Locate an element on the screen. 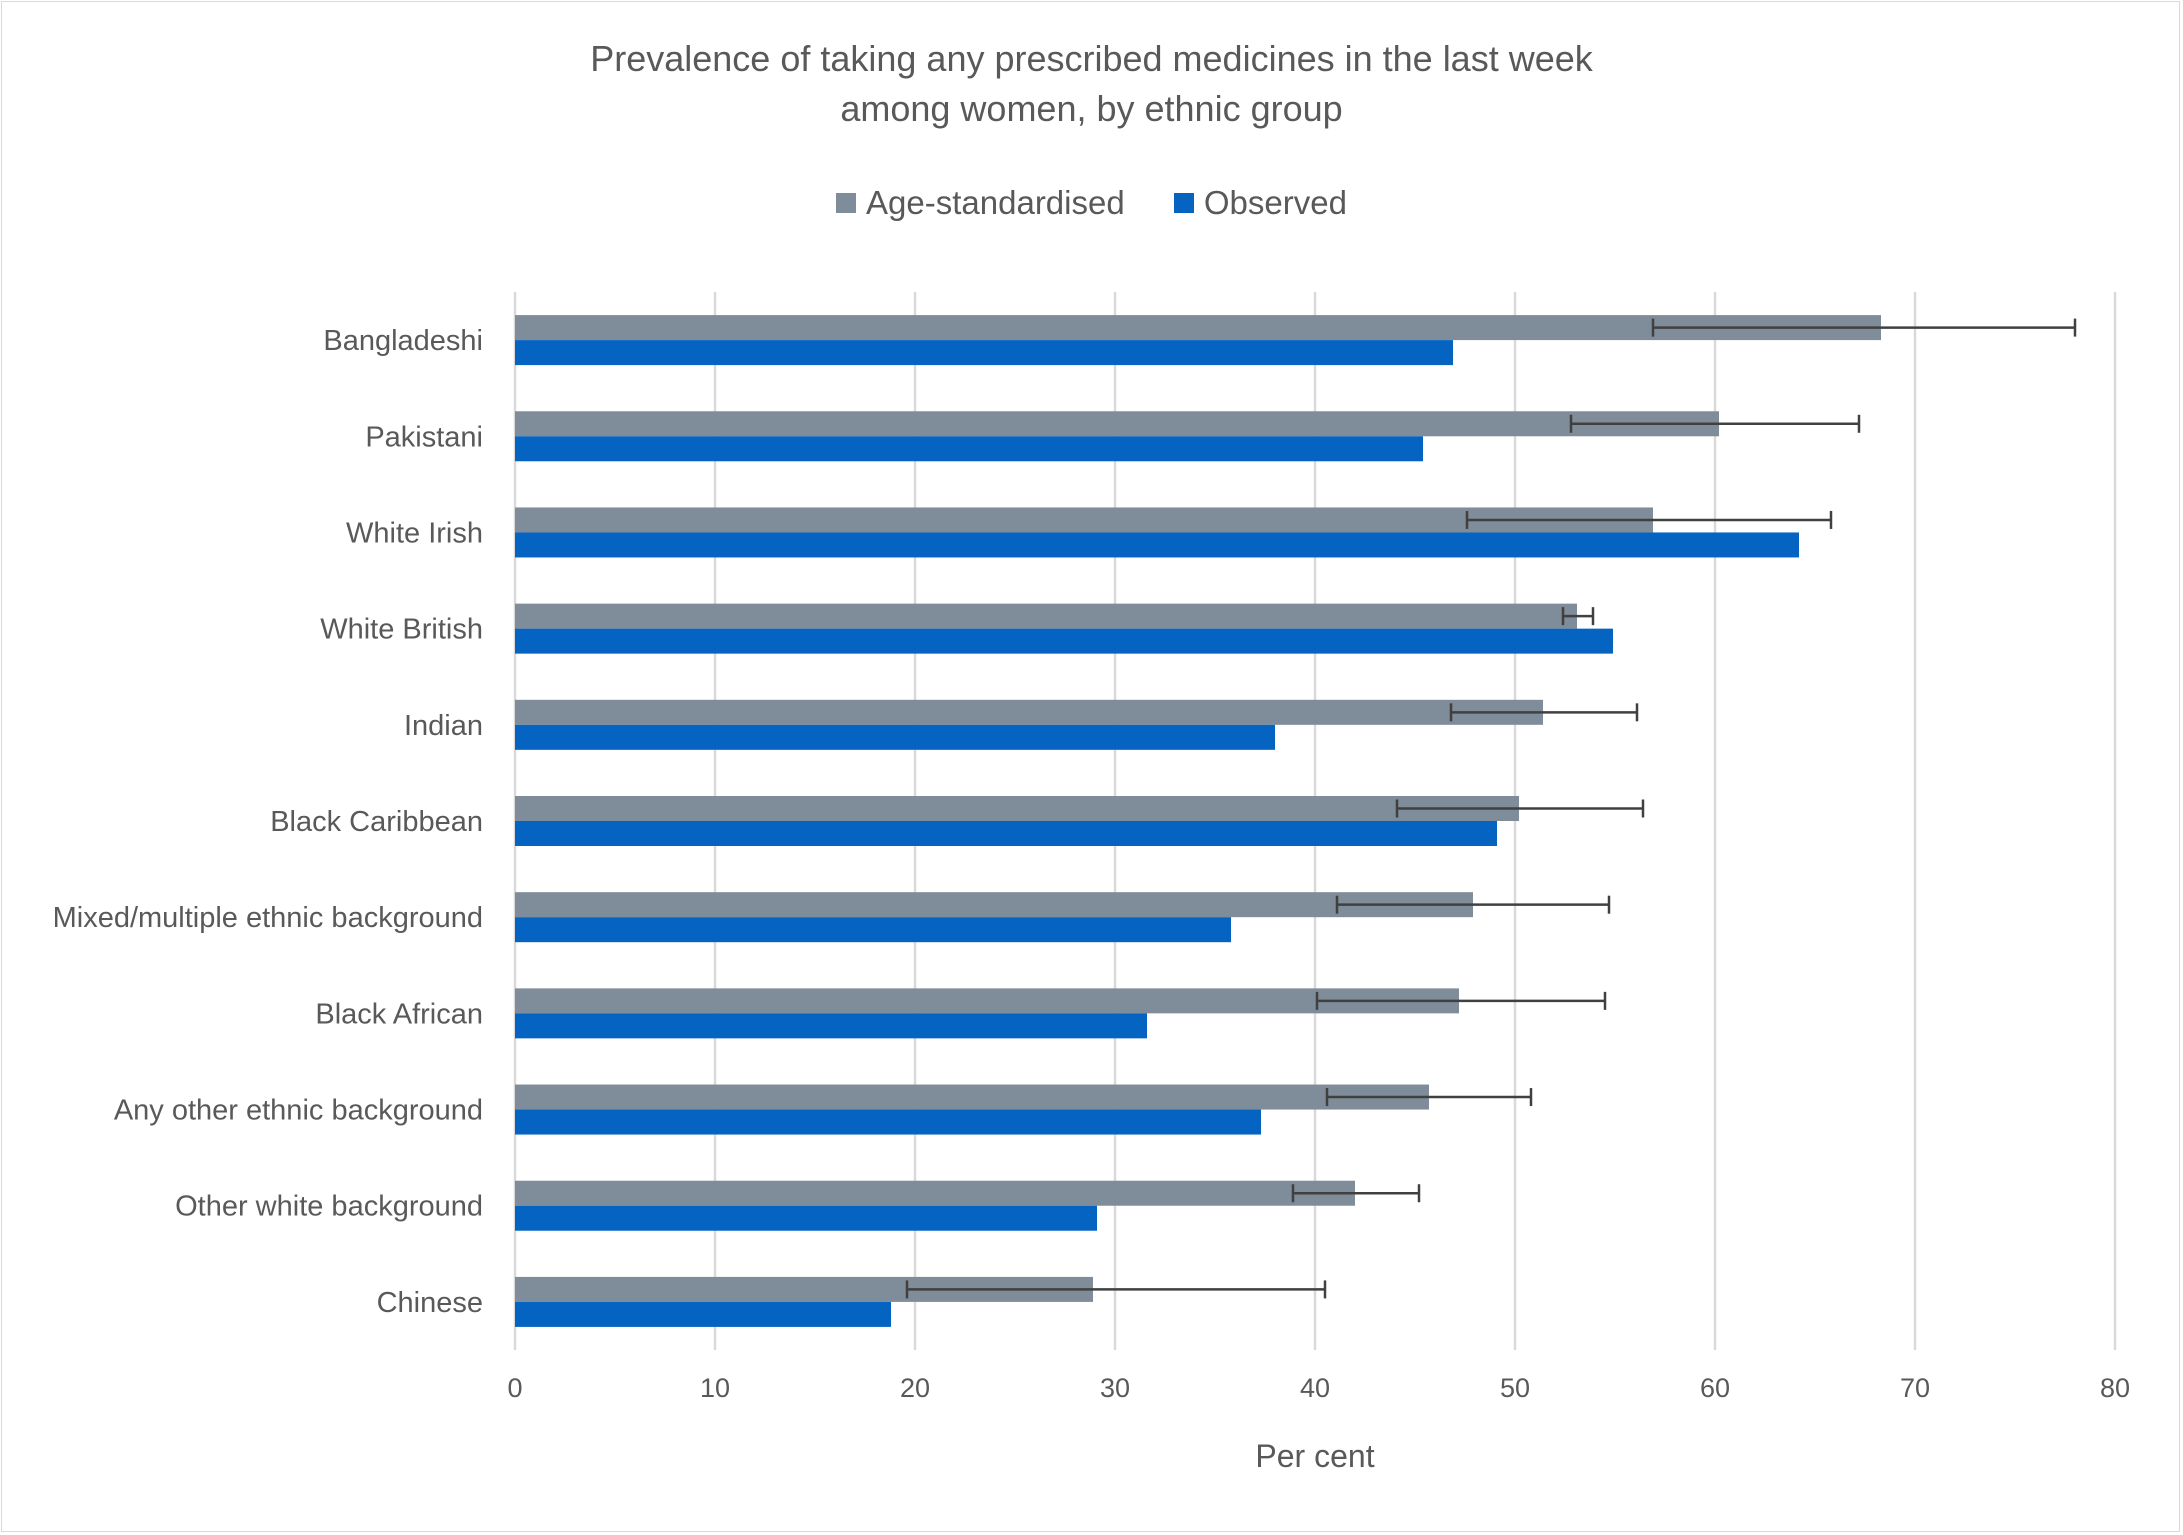 Image resolution: width=2183 pixels, height=1535 pixels. legend-label-observed: Observed is located at coordinates (1275, 202).